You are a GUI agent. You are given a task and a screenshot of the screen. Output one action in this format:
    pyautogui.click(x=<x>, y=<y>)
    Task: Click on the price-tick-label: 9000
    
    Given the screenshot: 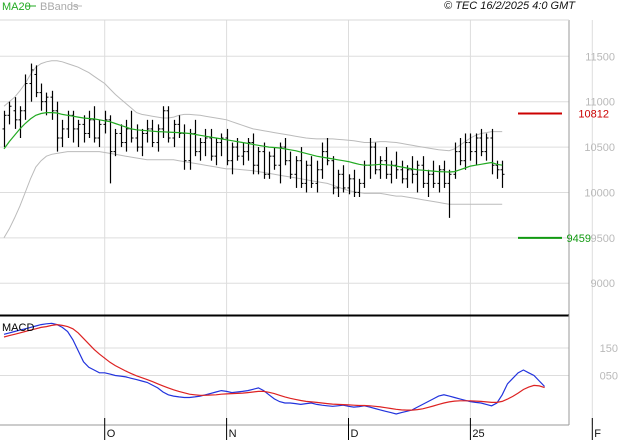 What is the action you would take?
    pyautogui.click(x=603, y=284)
    